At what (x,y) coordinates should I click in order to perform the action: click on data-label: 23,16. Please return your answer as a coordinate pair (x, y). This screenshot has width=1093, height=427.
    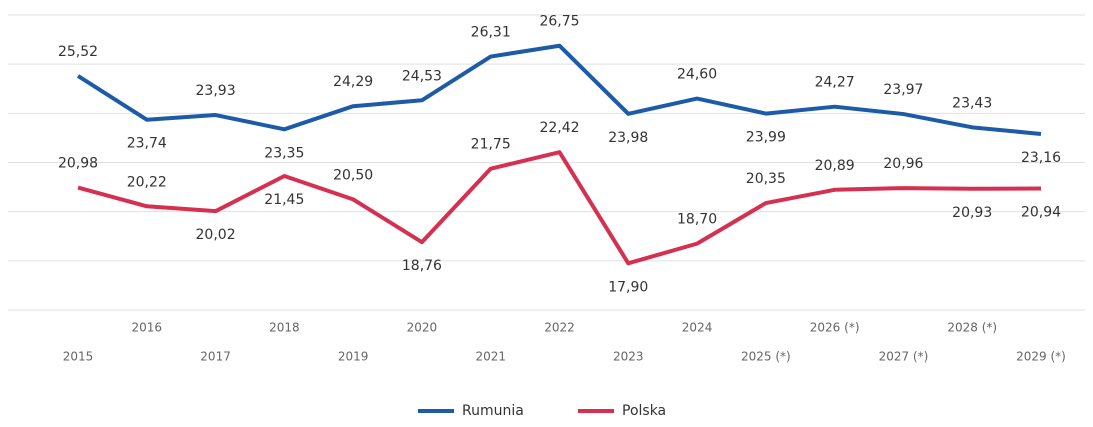
    Looking at the image, I should click on (1041, 158).